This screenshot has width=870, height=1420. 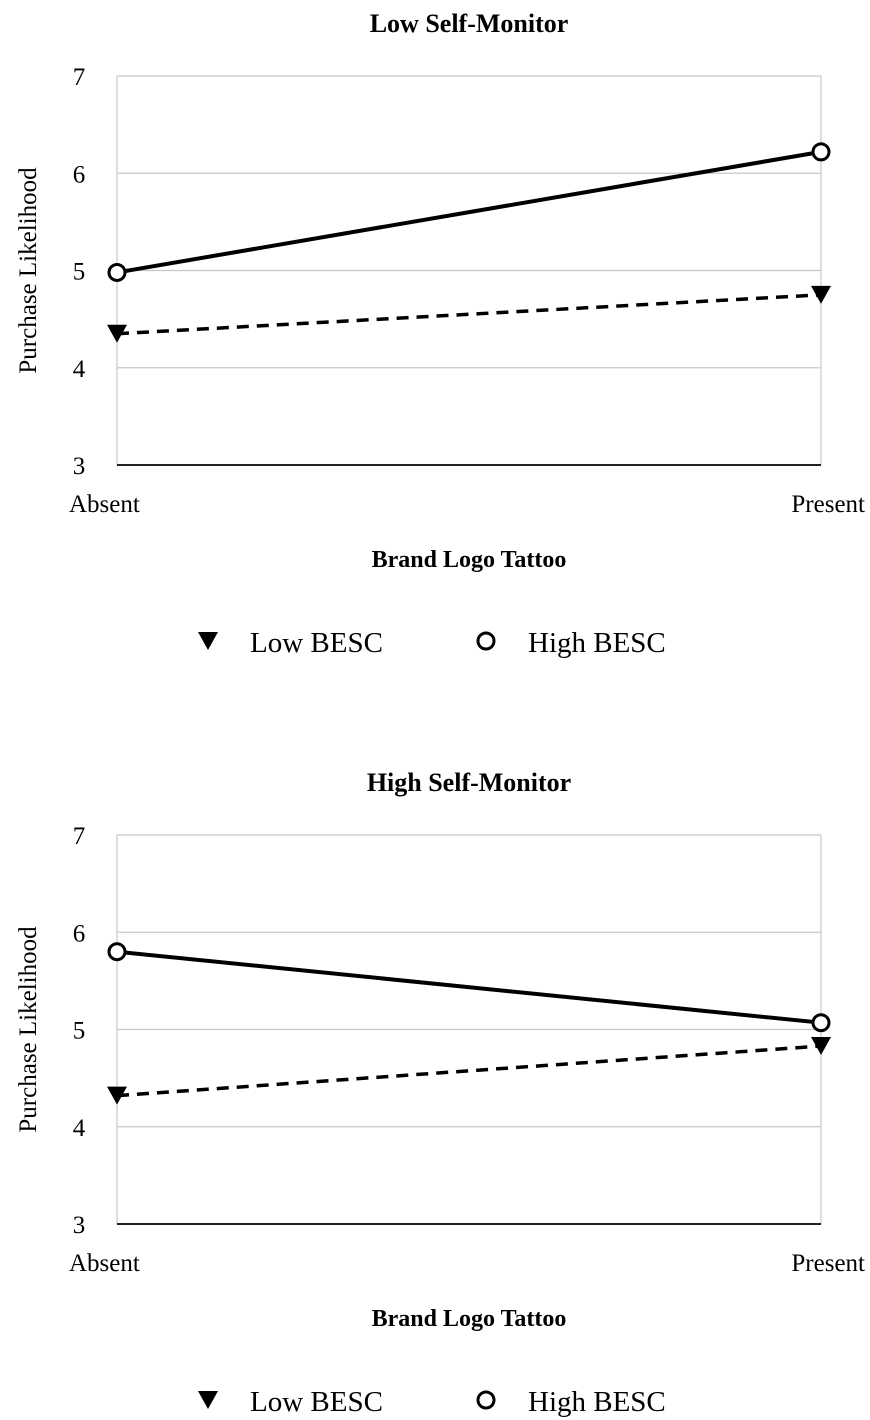 What do you see at coordinates (469, 23) in the screenshot?
I see `chart-title: Low Self-Monitor` at bounding box center [469, 23].